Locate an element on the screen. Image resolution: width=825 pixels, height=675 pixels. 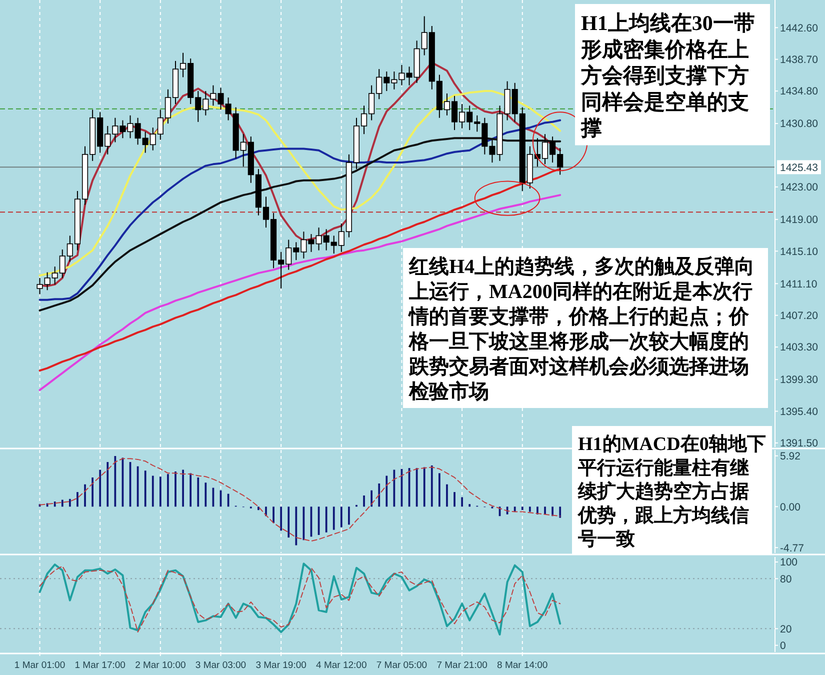
y-tick-label: 100 is located at coordinates (789, 562).